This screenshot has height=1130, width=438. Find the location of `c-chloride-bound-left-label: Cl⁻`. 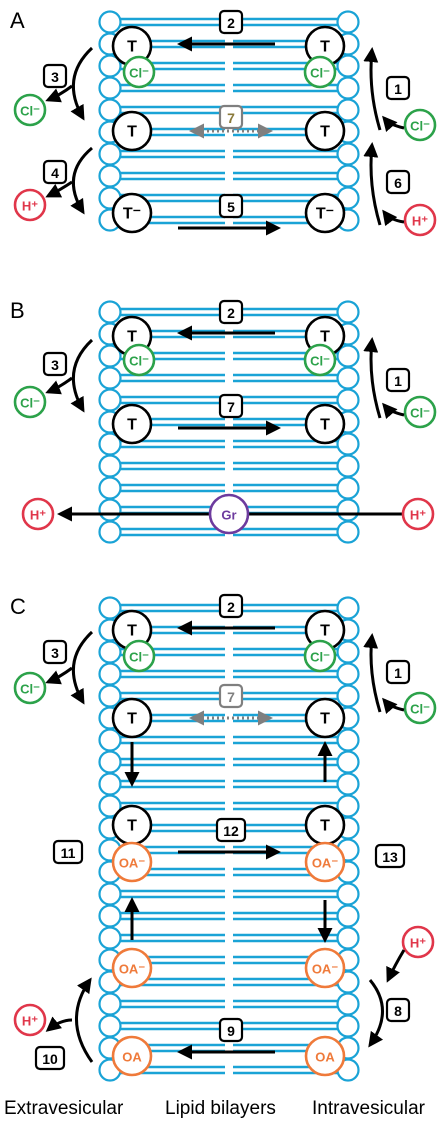

c-chloride-bound-left-label: Cl⁻ is located at coordinates (139, 657).